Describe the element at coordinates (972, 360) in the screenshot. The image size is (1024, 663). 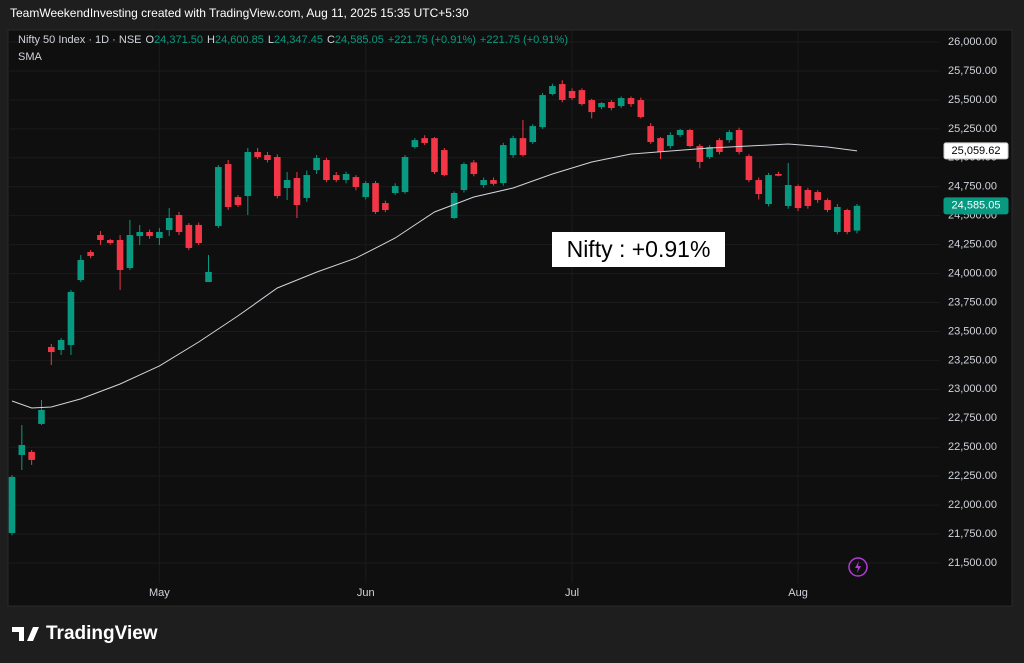
I see `y-tick-label: 23,250.00` at that location.